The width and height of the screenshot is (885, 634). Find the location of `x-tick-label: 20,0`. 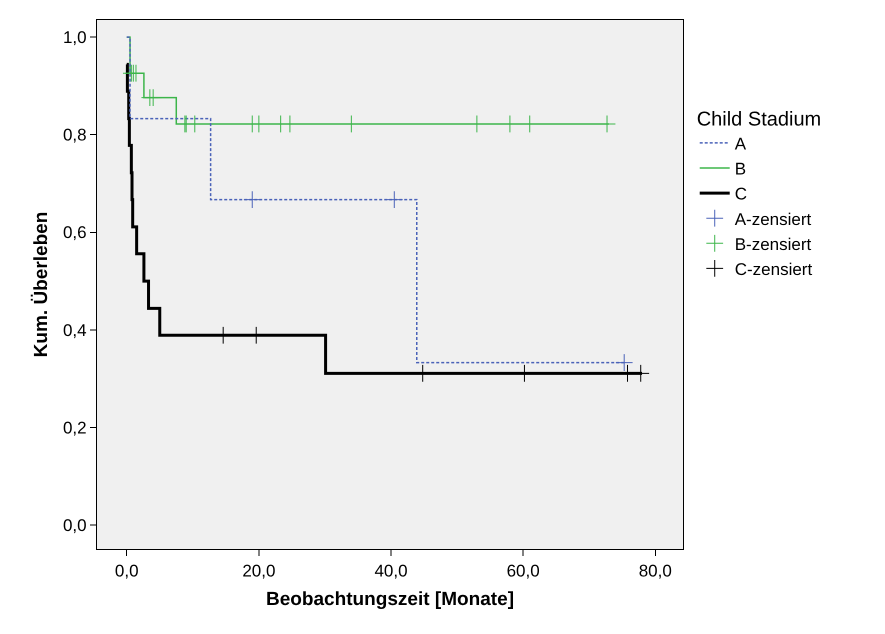

x-tick-label: 20,0 is located at coordinates (259, 570).